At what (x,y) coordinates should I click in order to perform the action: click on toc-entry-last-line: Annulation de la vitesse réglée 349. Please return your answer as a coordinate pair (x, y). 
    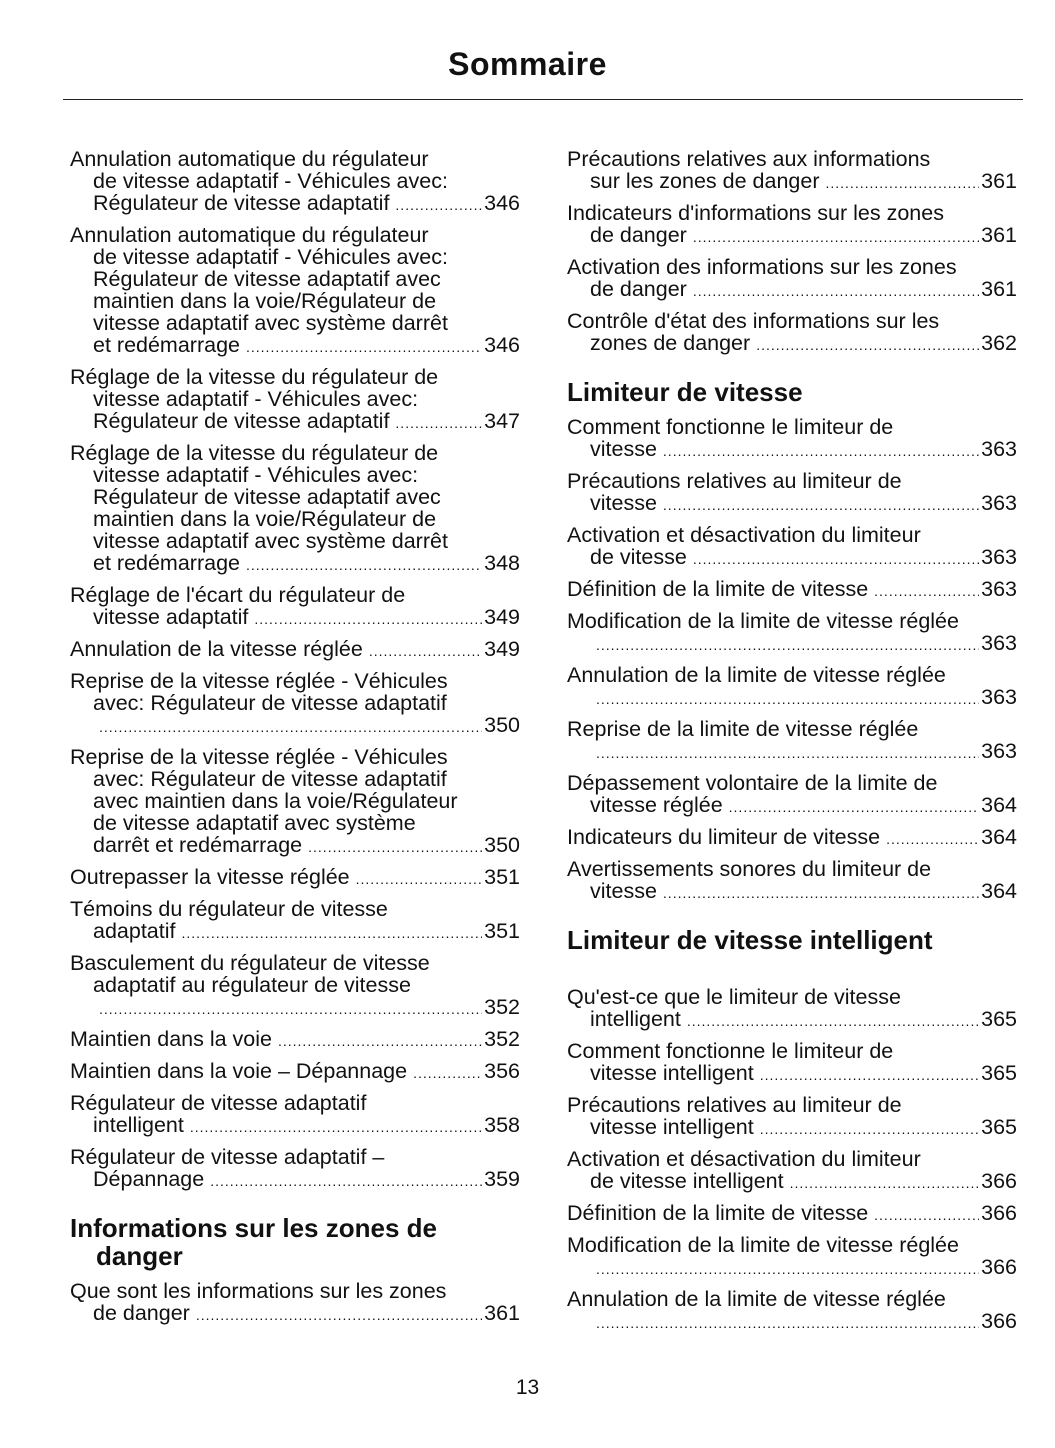
    Looking at the image, I should click on (295, 650).